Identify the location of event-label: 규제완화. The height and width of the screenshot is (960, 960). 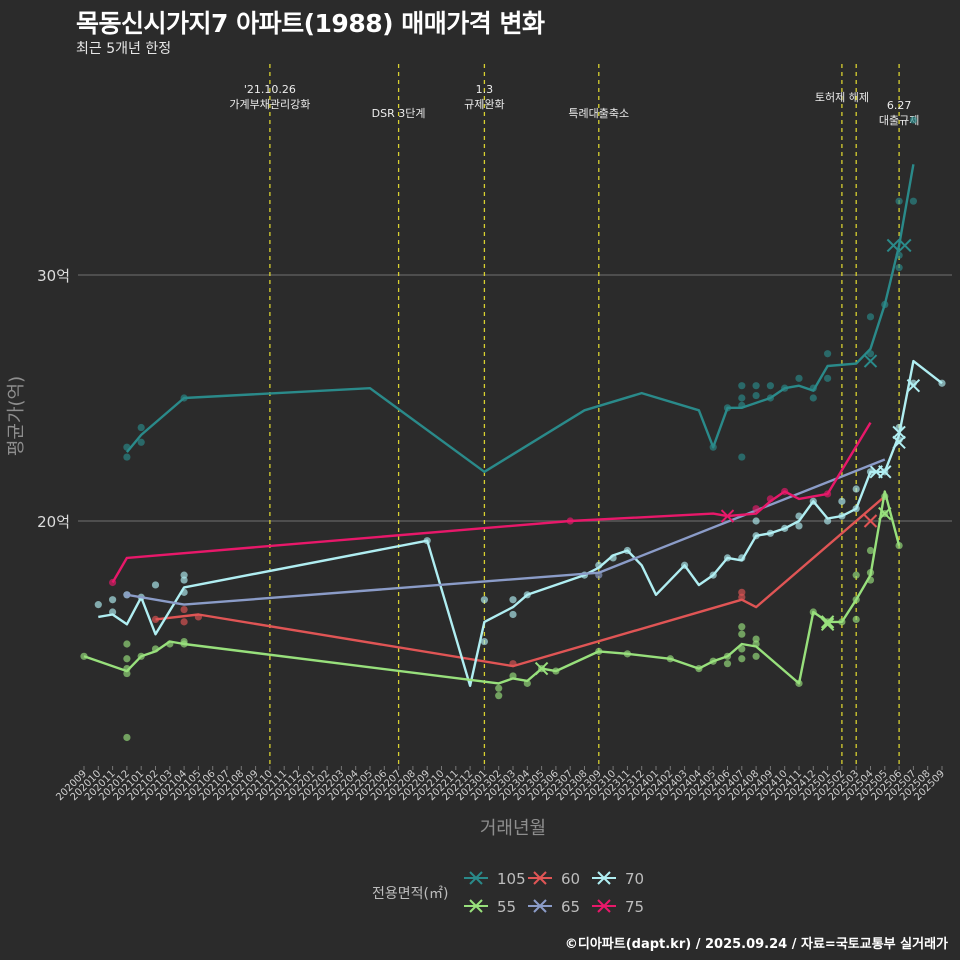
(484, 104).